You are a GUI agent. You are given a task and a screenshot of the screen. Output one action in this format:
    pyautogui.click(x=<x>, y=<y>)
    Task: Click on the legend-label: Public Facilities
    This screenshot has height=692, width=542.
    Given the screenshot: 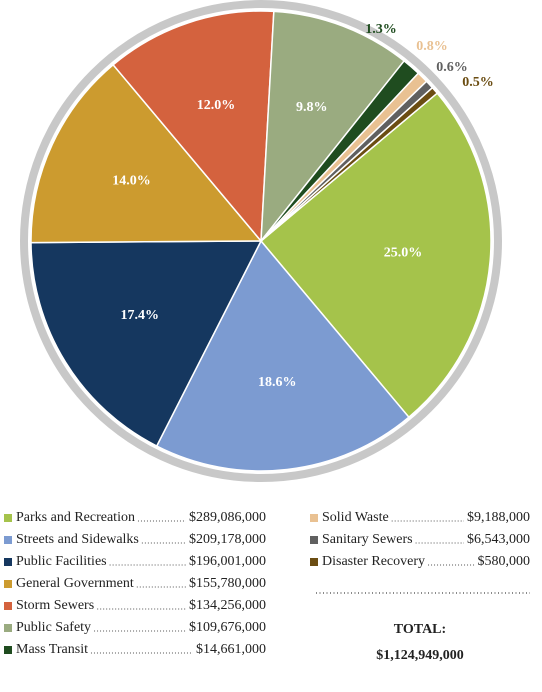 What is the action you would take?
    pyautogui.click(x=61, y=561)
    